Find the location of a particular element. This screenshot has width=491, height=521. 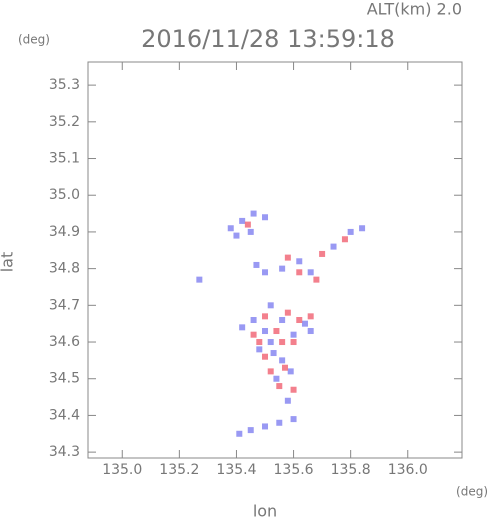

y-axis-label: lat is located at coordinates (8, 262).